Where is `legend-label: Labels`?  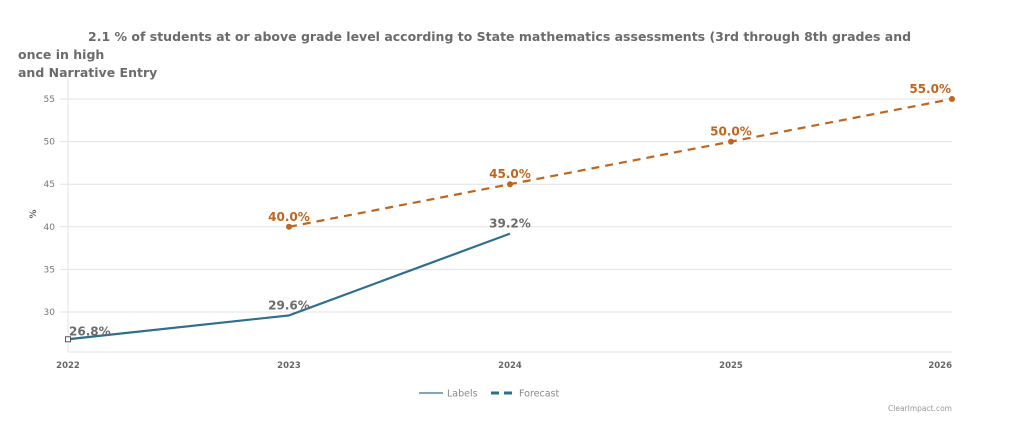
legend-label: Labels is located at coordinates (462, 394).